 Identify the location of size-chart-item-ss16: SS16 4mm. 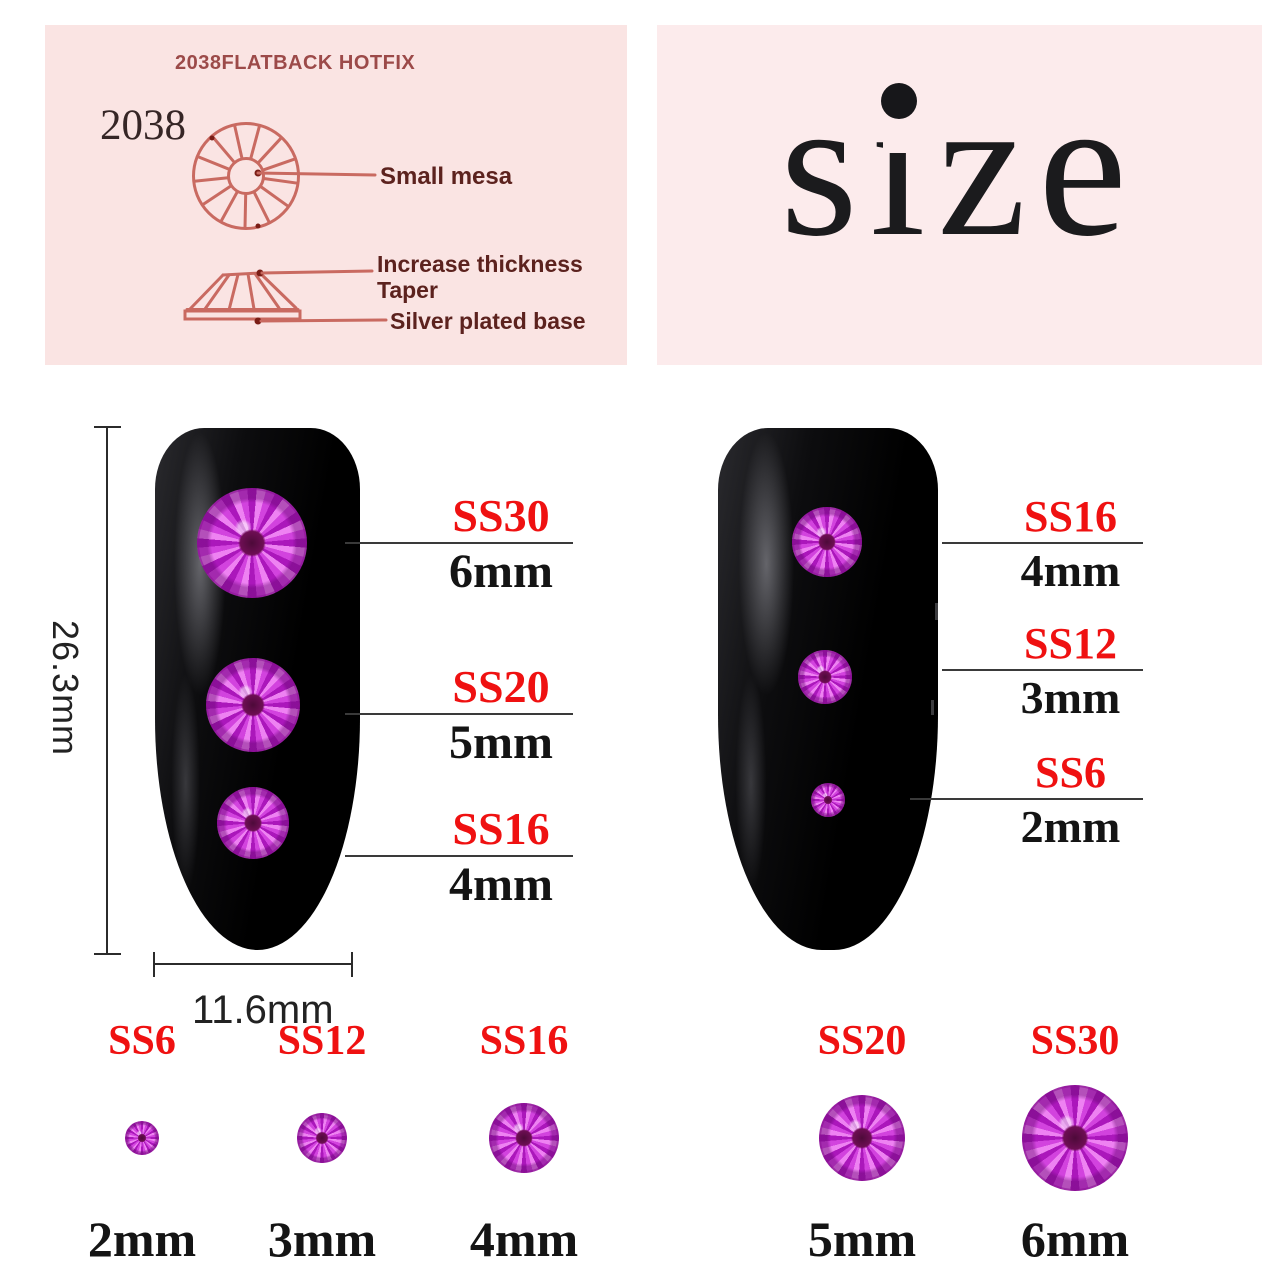
(524, 1142).